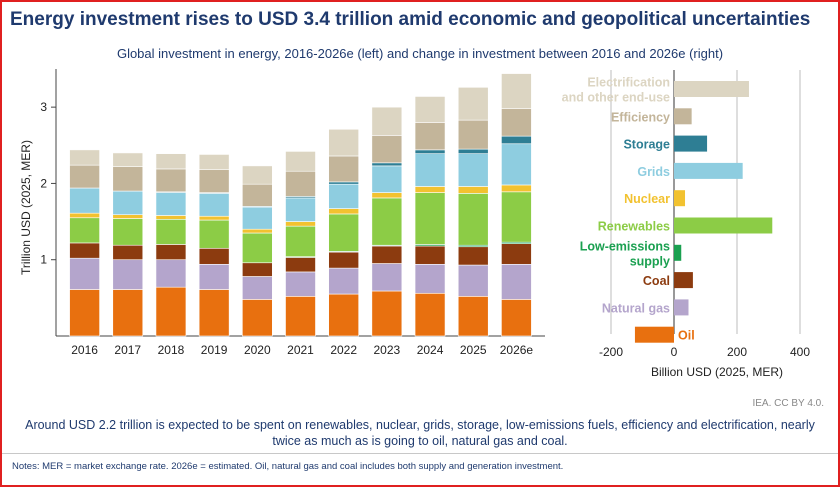  Describe the element at coordinates (625, 246) in the screenshot. I see `category-label-low-emissions: Low-emissions` at that location.